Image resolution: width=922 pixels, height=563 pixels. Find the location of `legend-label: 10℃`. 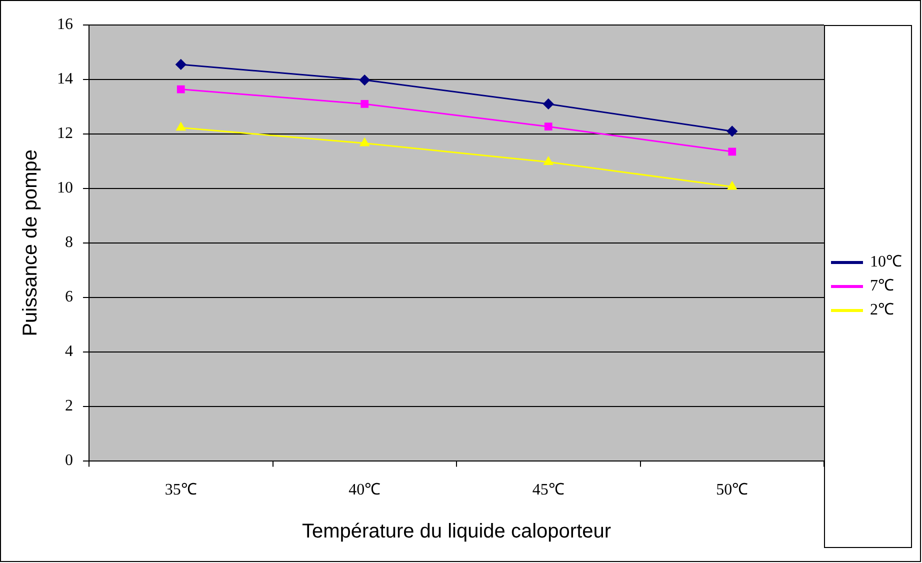

legend-label: 10℃ is located at coordinates (886, 262).